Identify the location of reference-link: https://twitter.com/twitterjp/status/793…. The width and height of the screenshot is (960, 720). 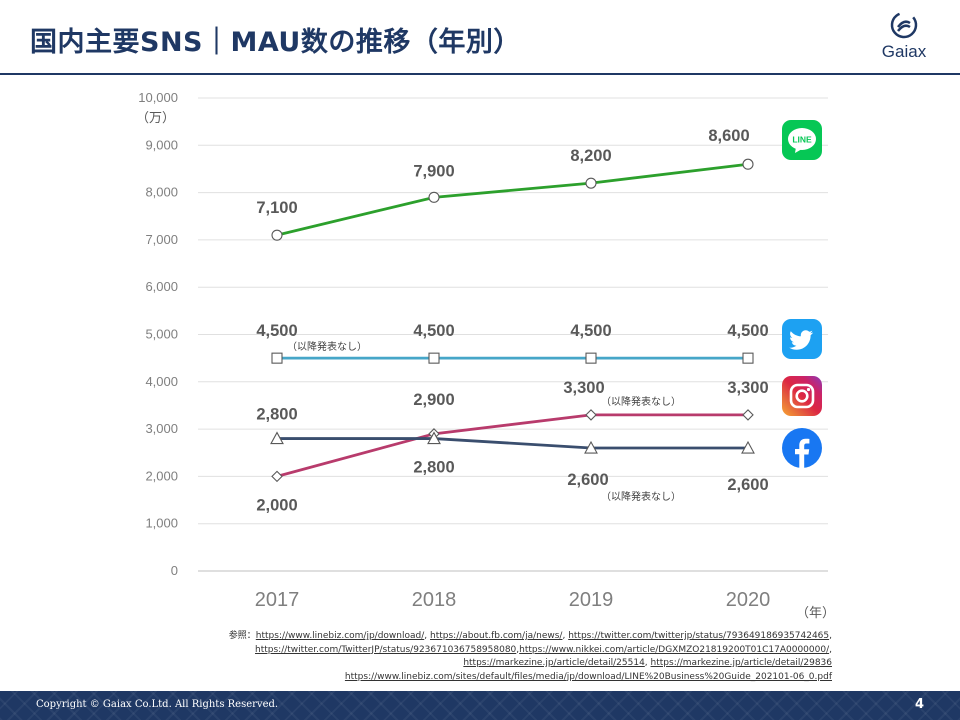
(699, 636).